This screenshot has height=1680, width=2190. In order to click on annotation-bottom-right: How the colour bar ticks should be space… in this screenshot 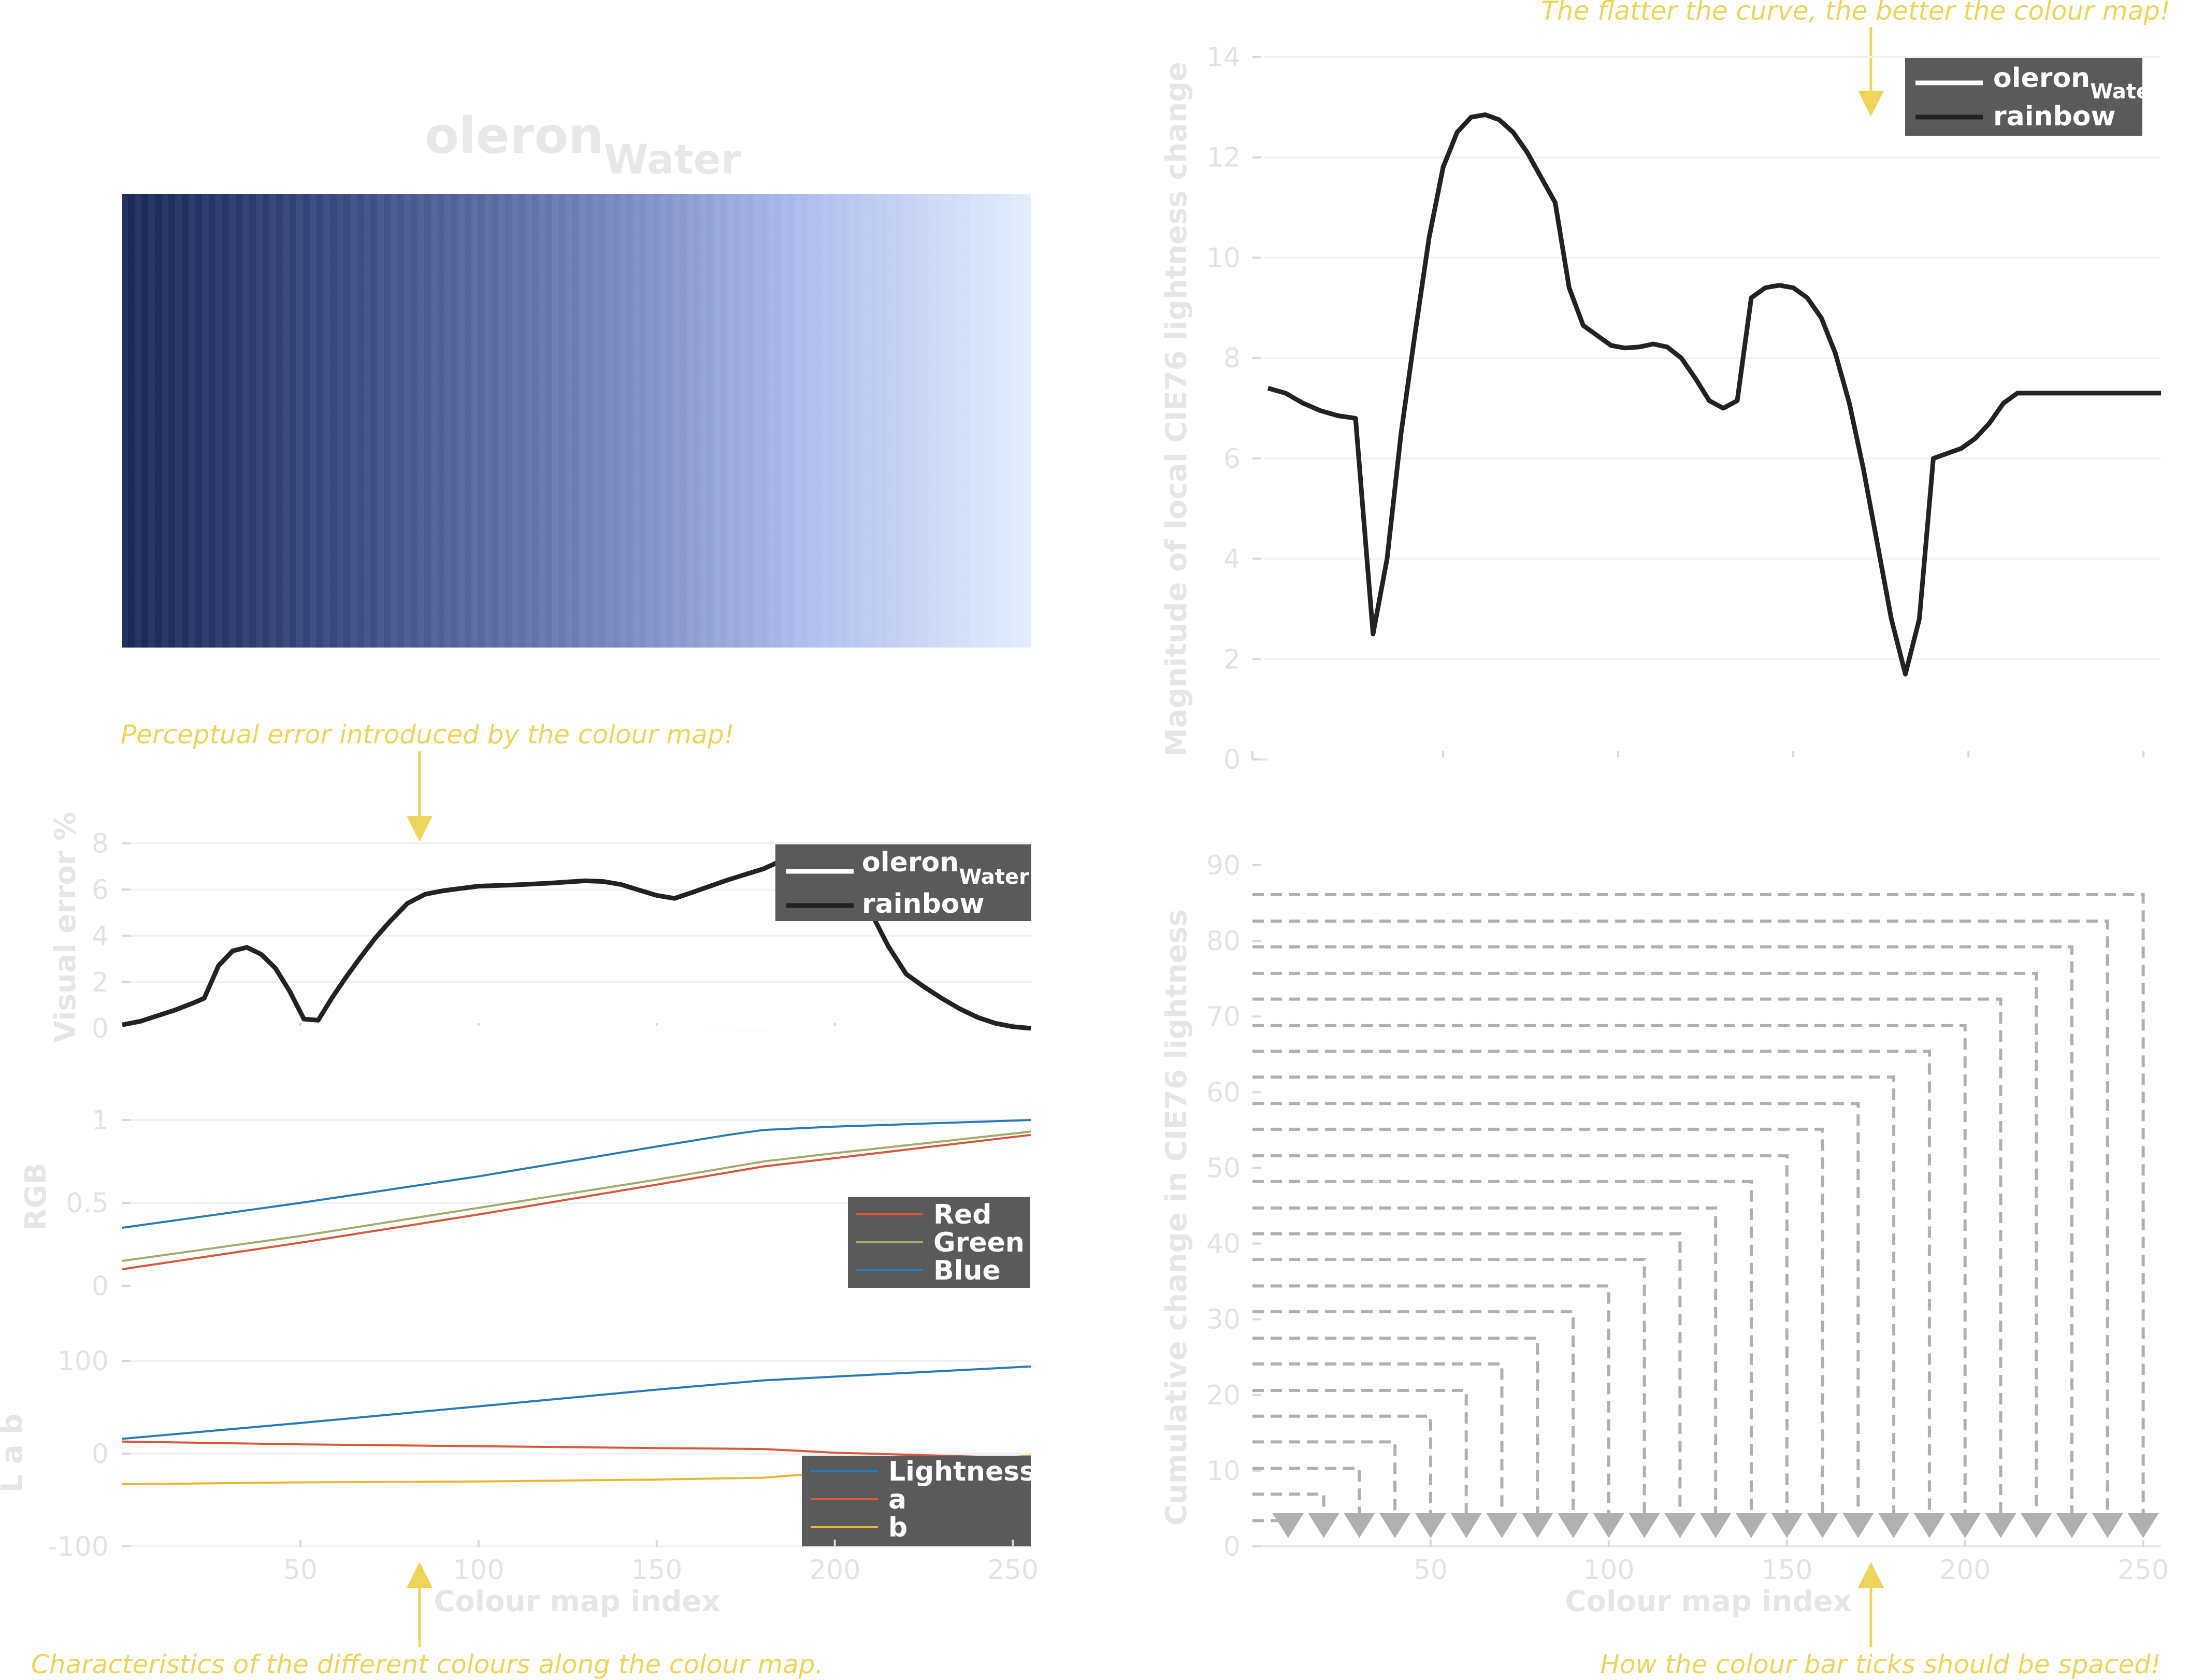, I will do `click(1880, 1621)`.